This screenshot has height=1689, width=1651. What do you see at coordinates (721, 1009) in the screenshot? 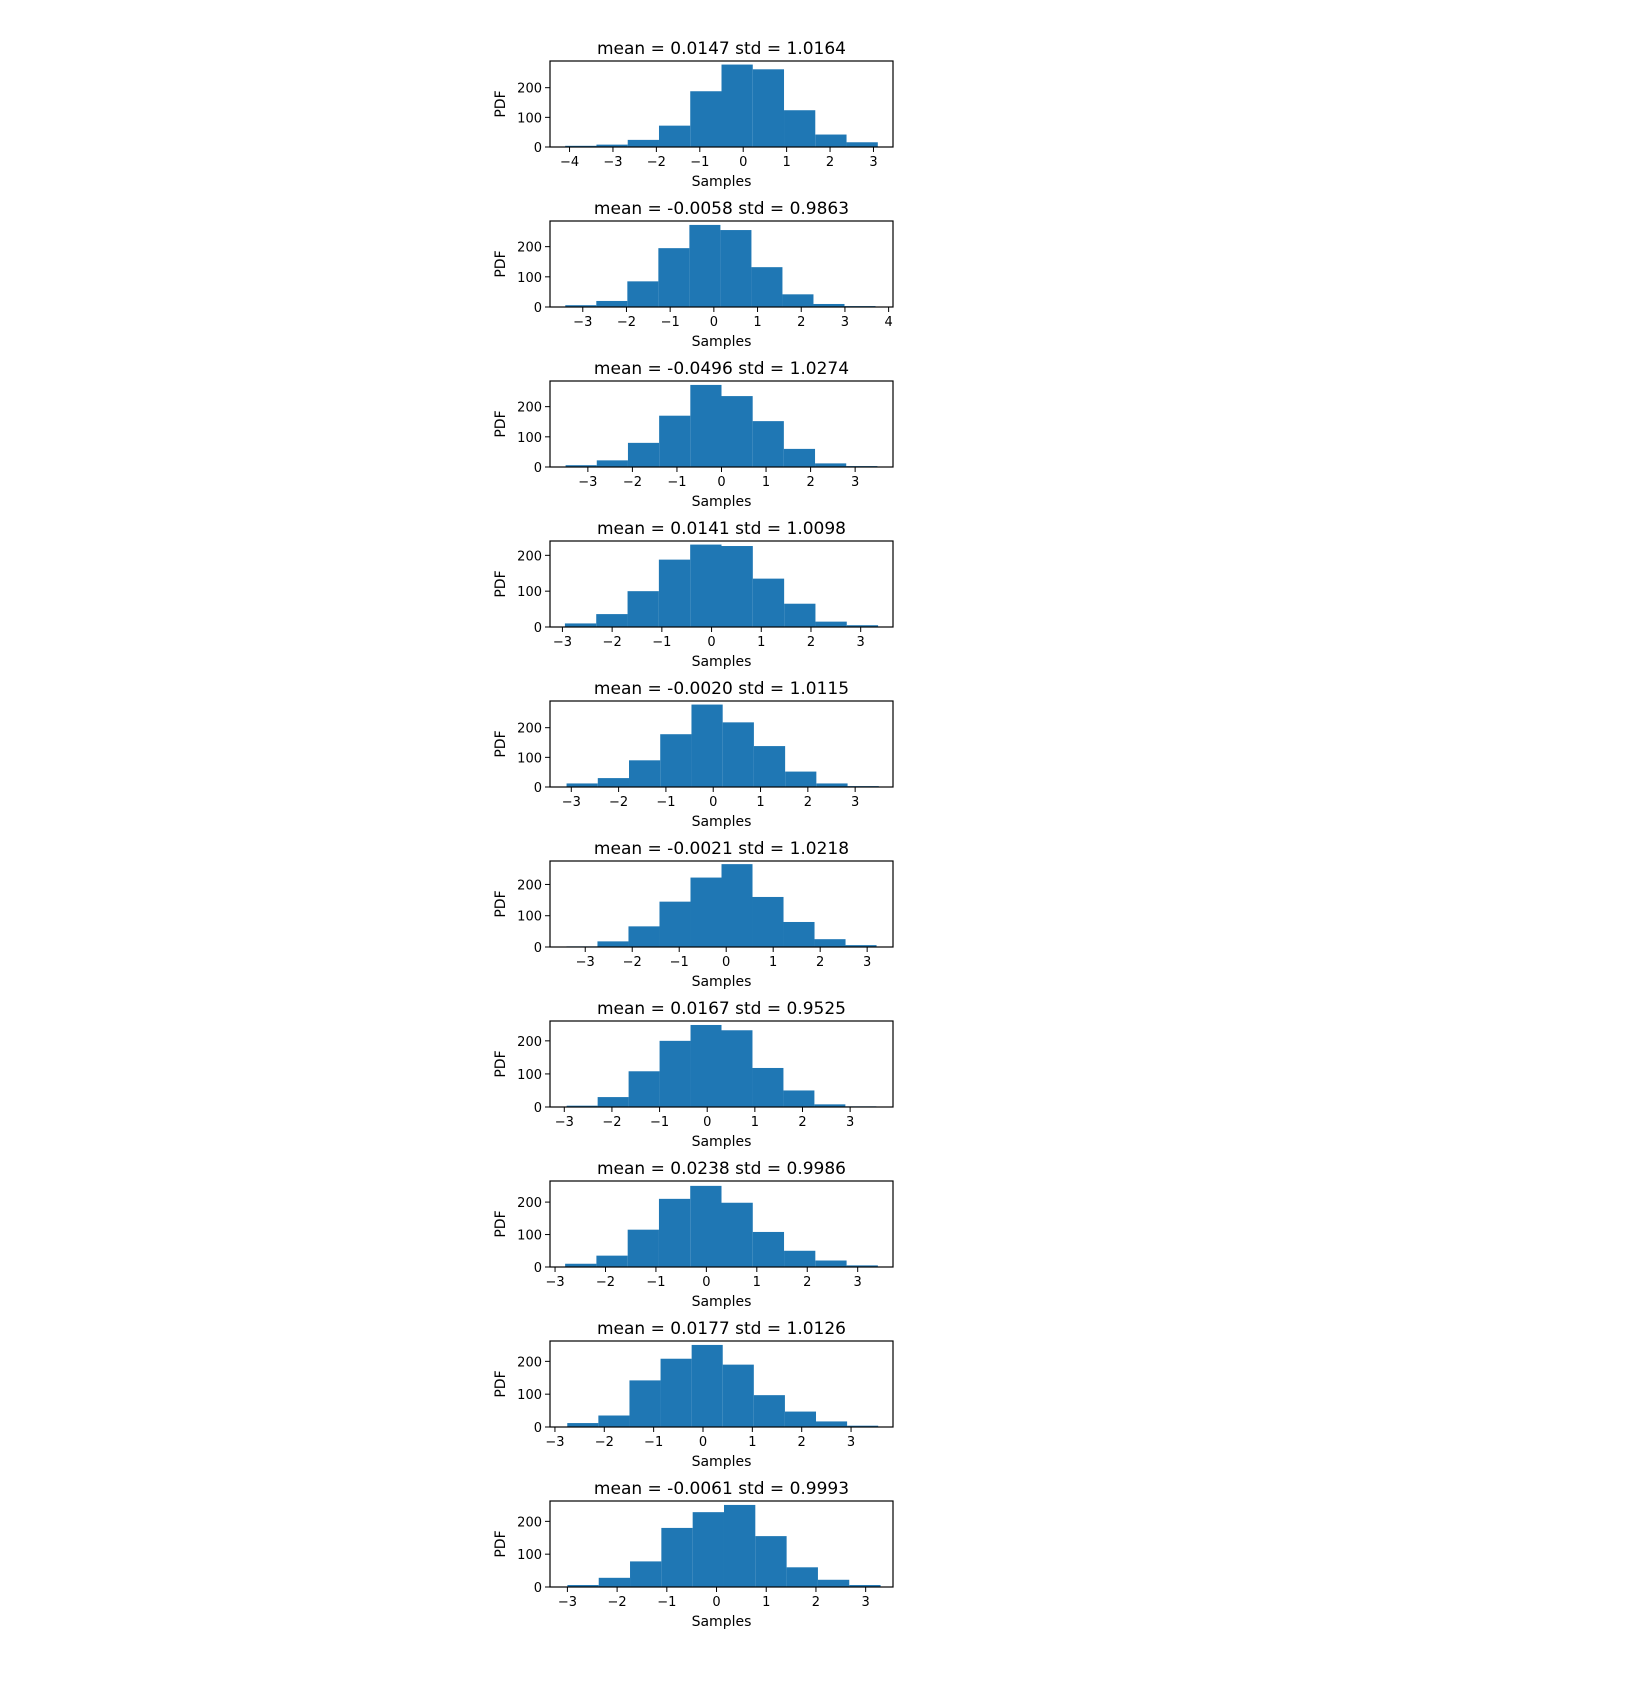
I see `chart-title: mean = 0.0167 std = 0.9525` at bounding box center [721, 1009].